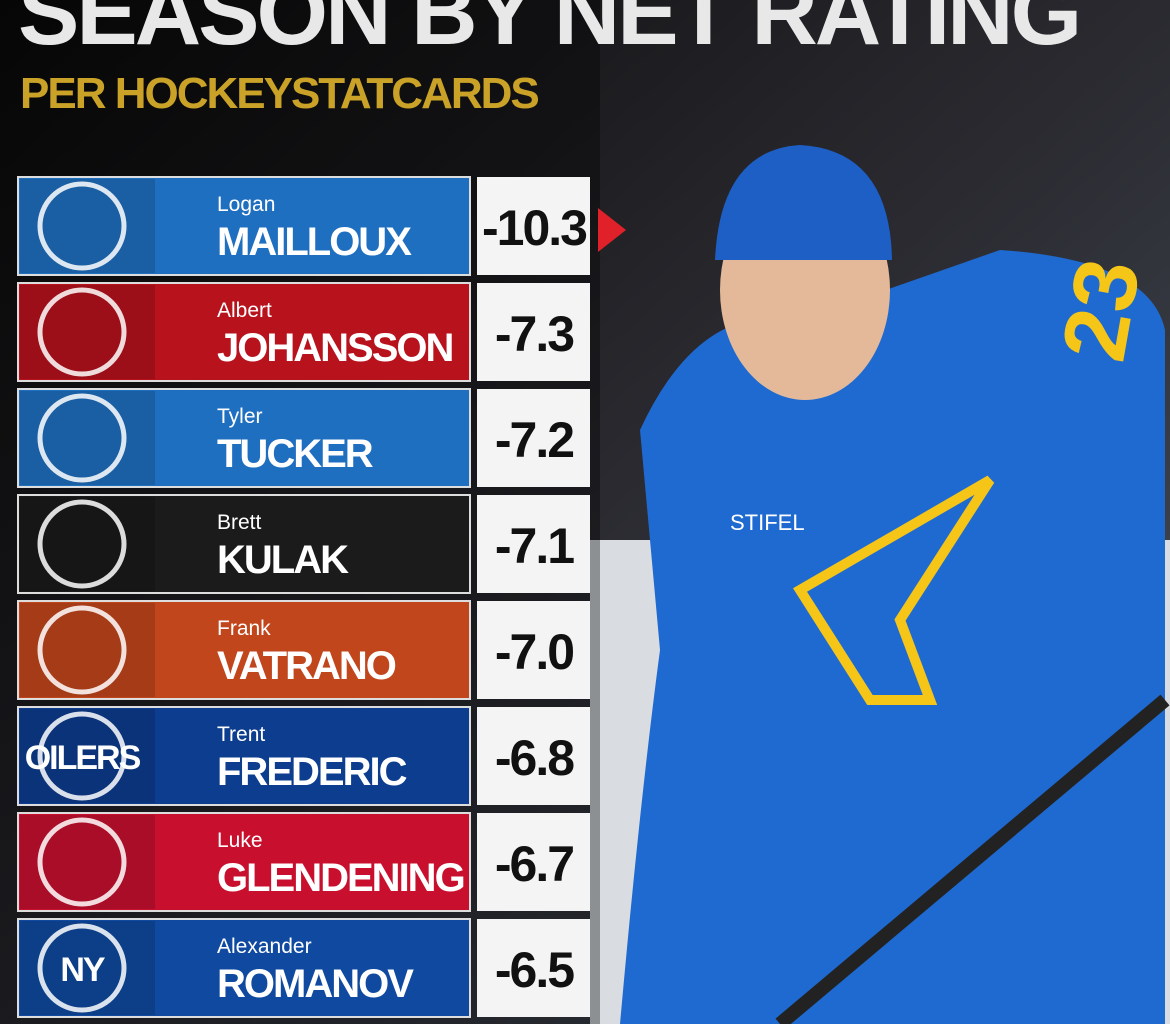  I want to click on last-name: KULAK, so click(283, 560).